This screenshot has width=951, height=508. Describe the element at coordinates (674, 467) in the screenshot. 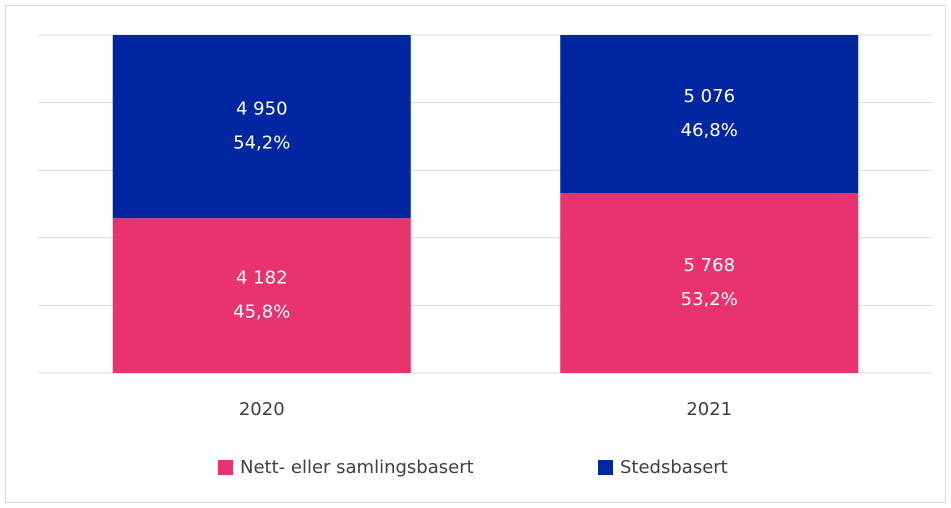

I see `legend-label: Stedsbasert` at that location.